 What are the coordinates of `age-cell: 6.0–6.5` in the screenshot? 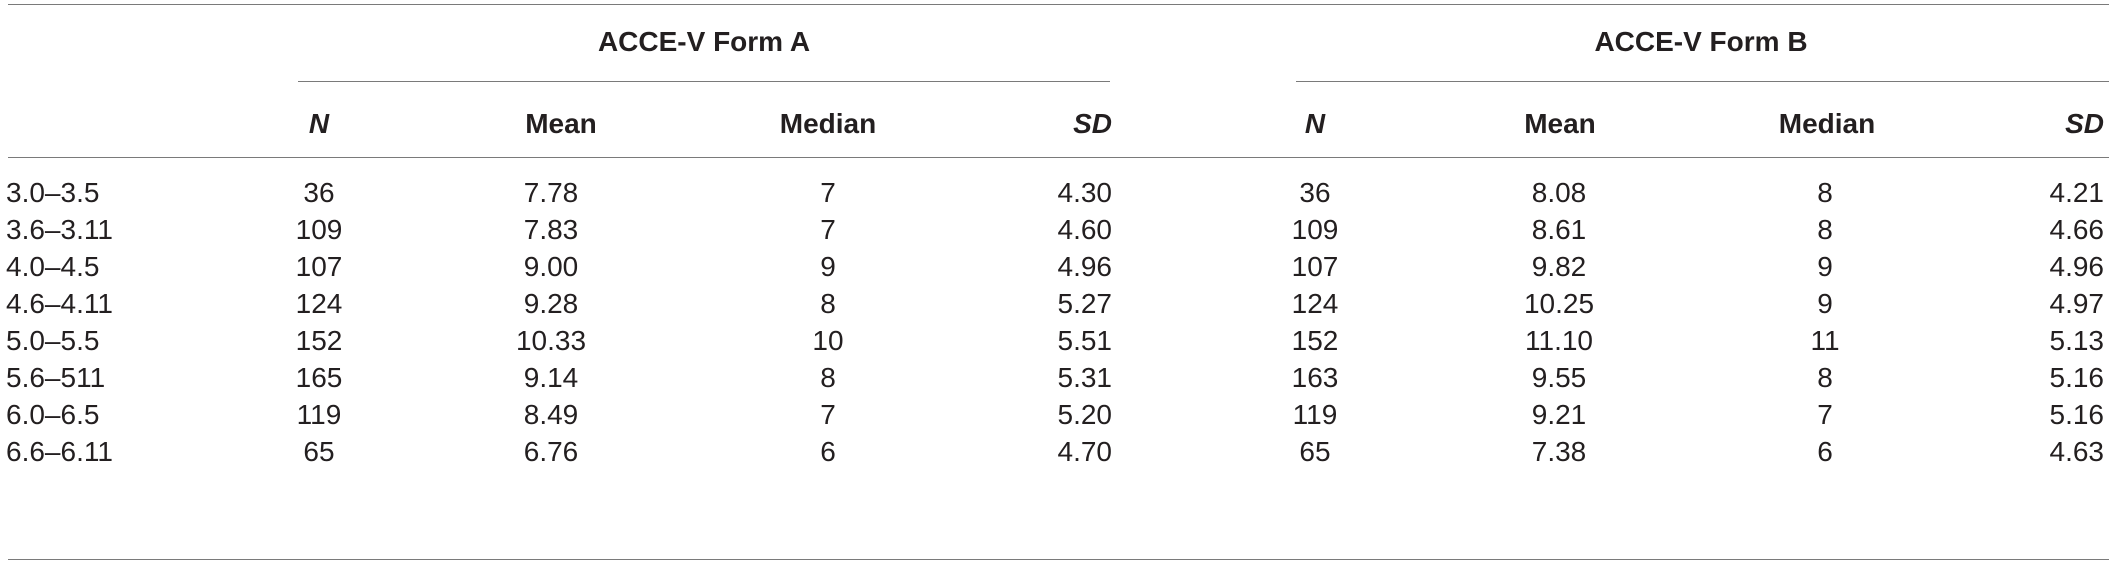 It's located at (53, 414).